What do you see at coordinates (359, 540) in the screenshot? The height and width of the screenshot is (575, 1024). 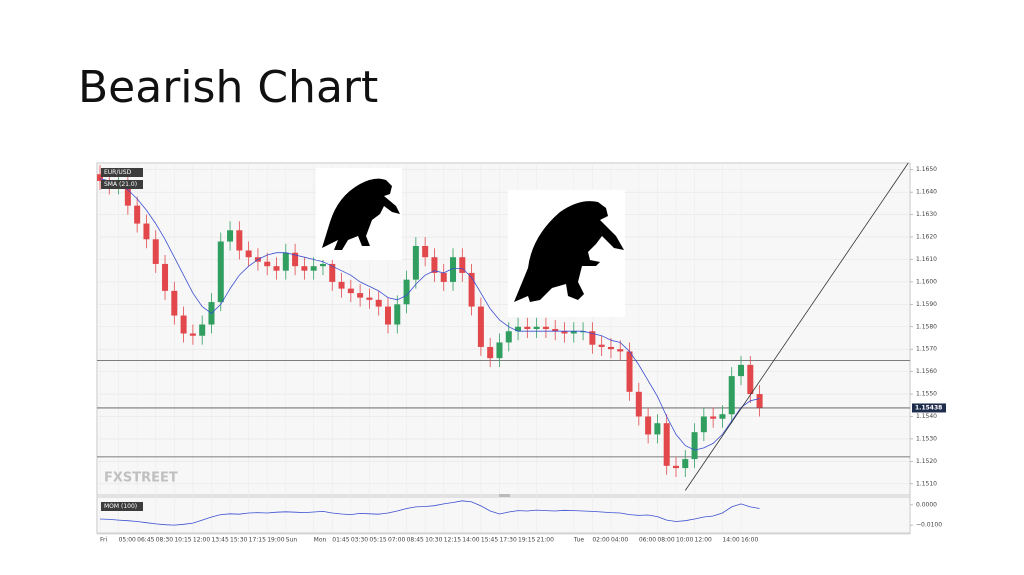 I see `x-tick-label: 03:30` at bounding box center [359, 540].